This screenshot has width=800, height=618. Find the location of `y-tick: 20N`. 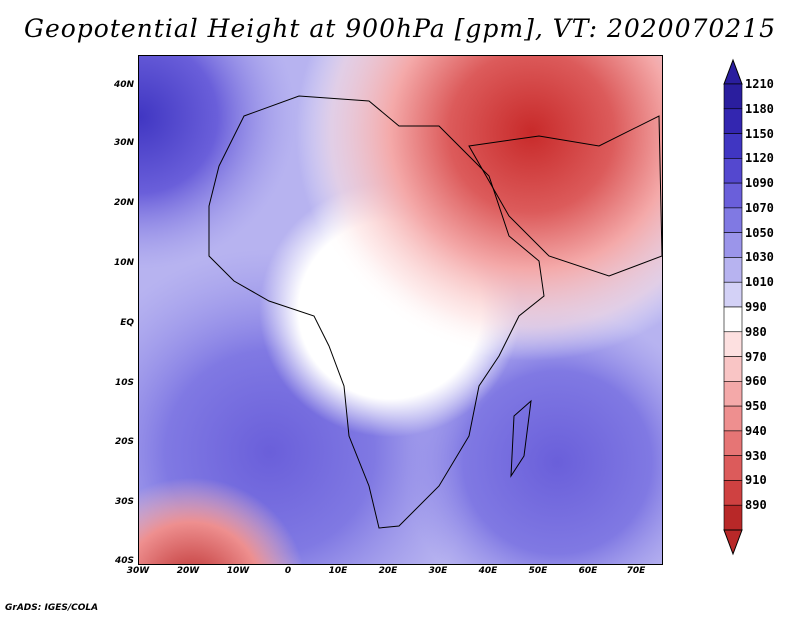

y-tick: 20N is located at coordinates (123, 203).